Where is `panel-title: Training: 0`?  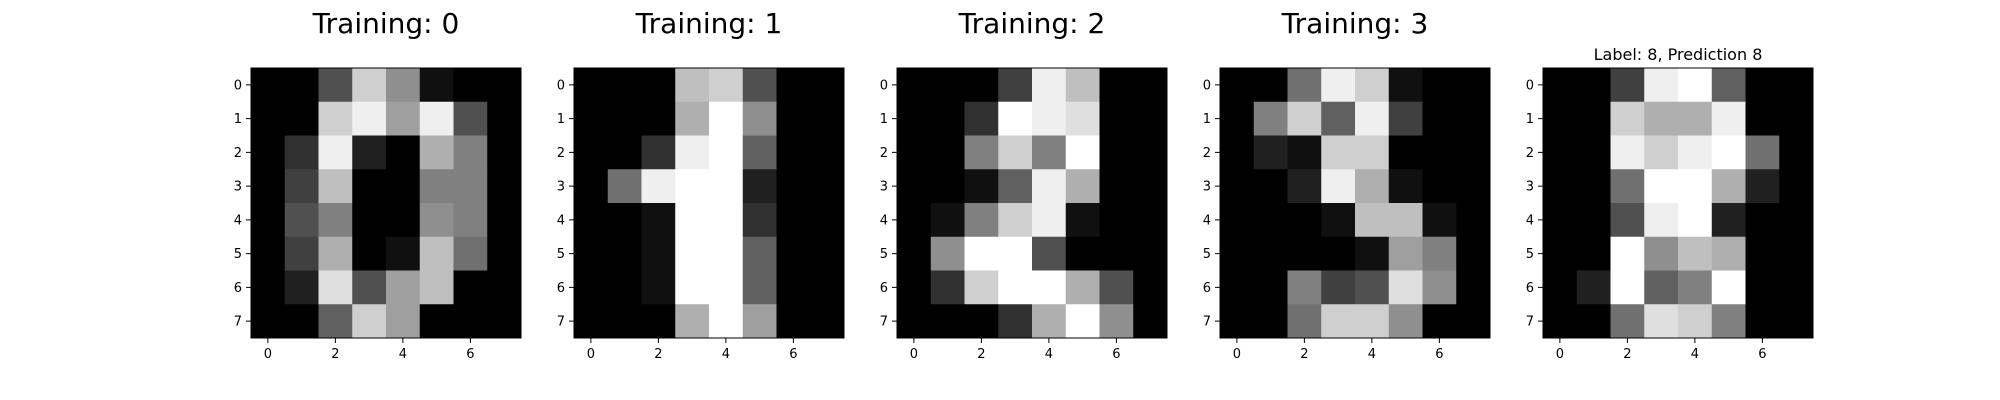
panel-title: Training: 0 is located at coordinates (386, 23).